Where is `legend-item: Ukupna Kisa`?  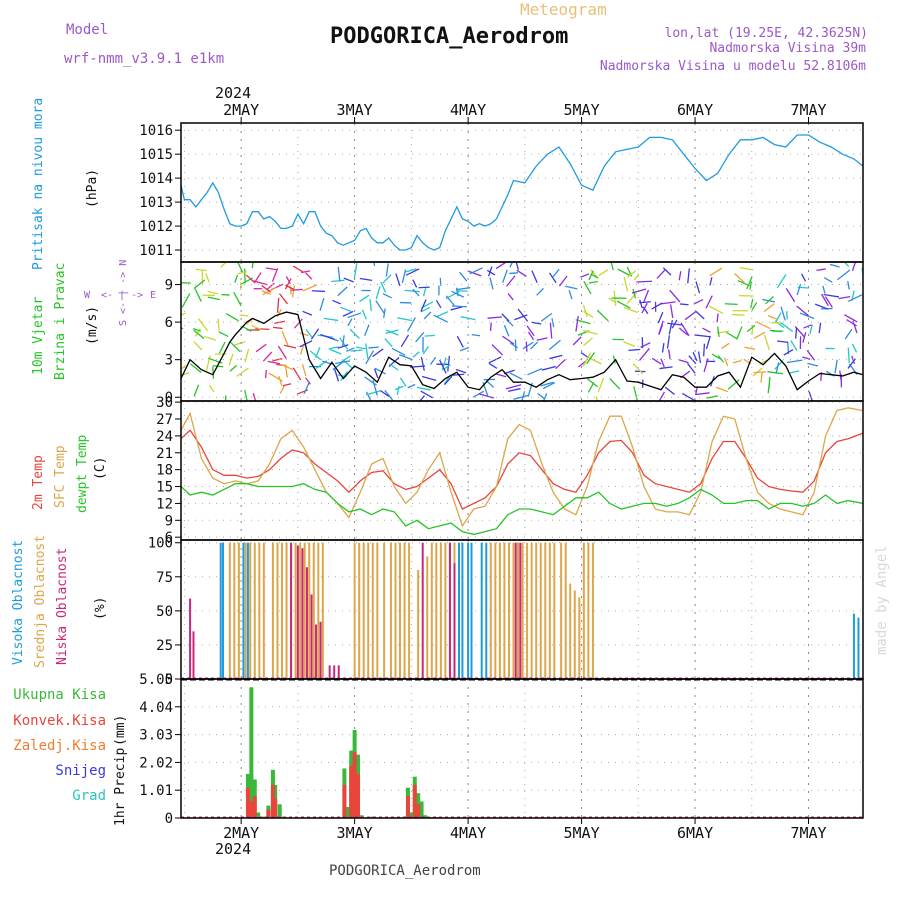
legend-item: Ukupna Kisa is located at coordinates (59, 695).